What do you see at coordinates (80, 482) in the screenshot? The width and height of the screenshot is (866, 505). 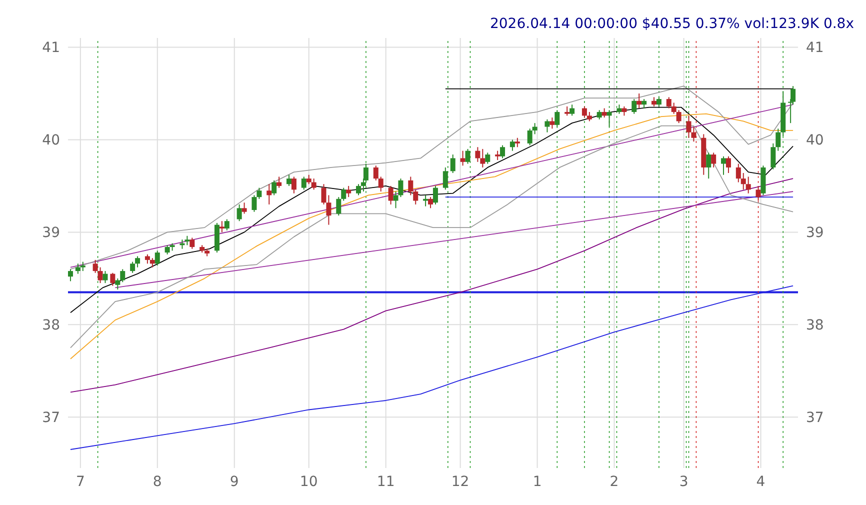 I see `x-tick-label: 7` at bounding box center [80, 482].